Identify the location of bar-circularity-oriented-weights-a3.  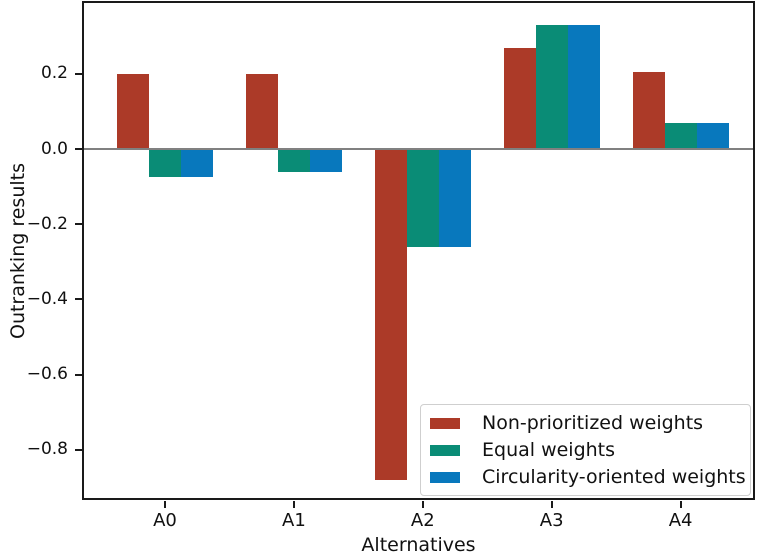
(583, 86).